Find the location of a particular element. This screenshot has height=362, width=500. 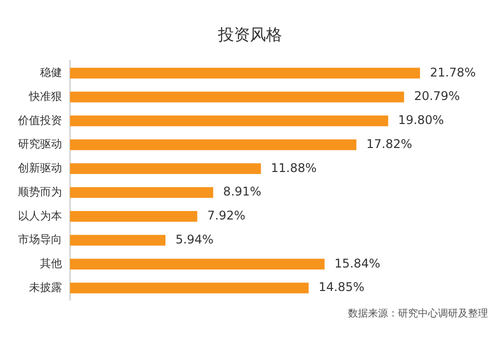

y-tick-label: 市场导向 is located at coordinates (40, 239).